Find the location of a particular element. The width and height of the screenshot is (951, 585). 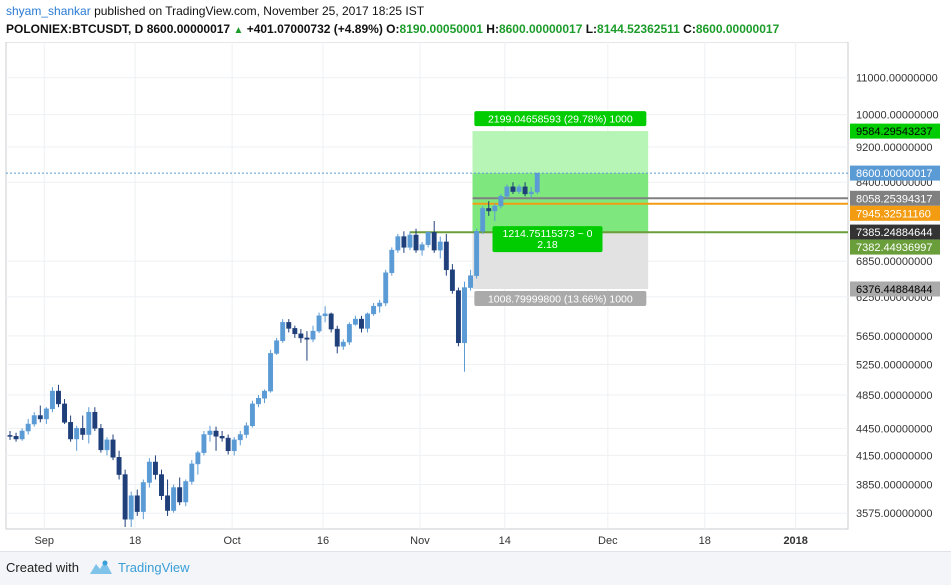

y-tick-label: 11000.00000000 is located at coordinates (897, 79).